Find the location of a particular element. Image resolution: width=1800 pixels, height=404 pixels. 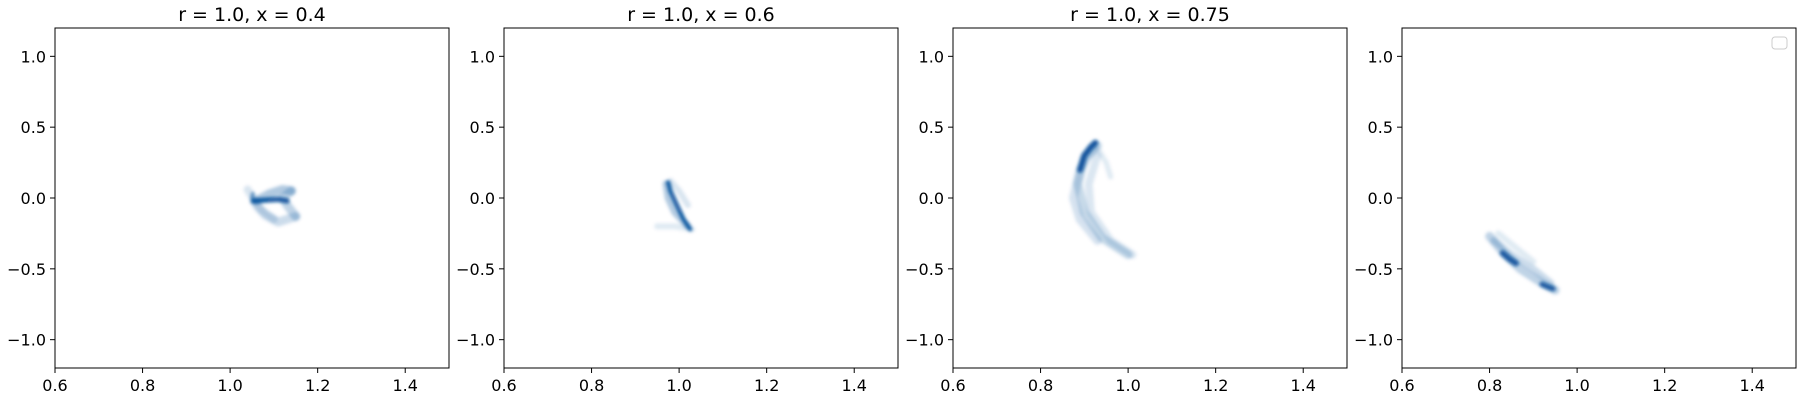

subplot-title: r = 1.0, x = 0.75 is located at coordinates (1150, 15).